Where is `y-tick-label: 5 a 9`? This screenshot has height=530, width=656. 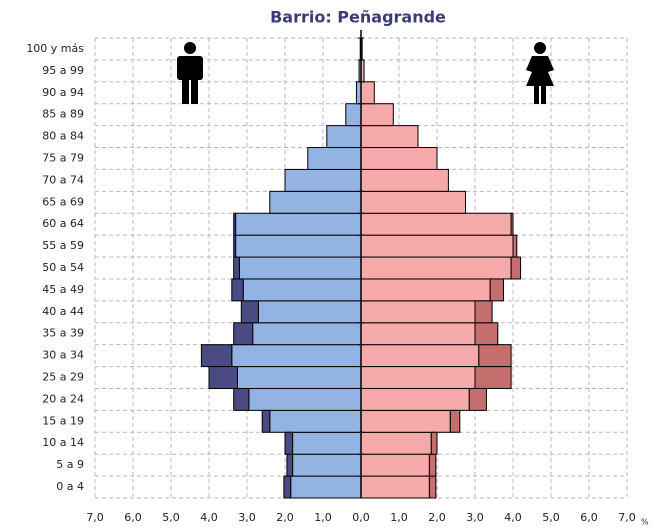
y-tick-label: 5 a 9 is located at coordinates (70, 464).